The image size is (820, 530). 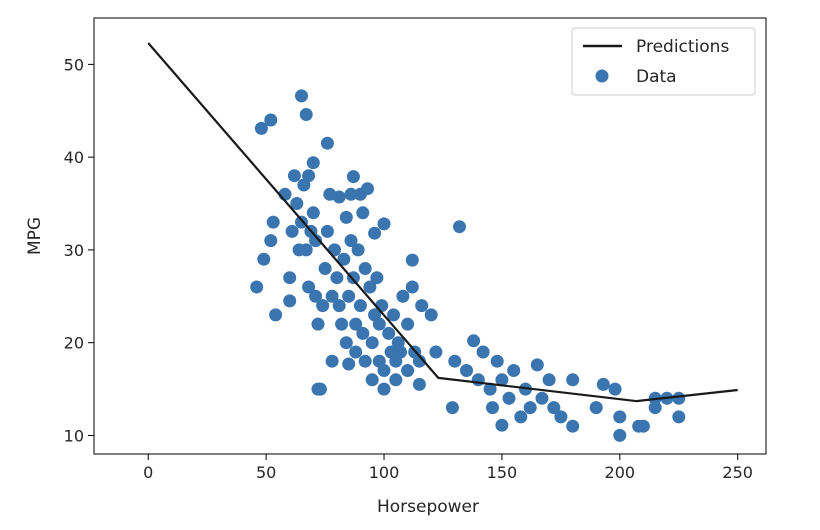 I want to click on x-axis-label: Horsepower, so click(x=428, y=507).